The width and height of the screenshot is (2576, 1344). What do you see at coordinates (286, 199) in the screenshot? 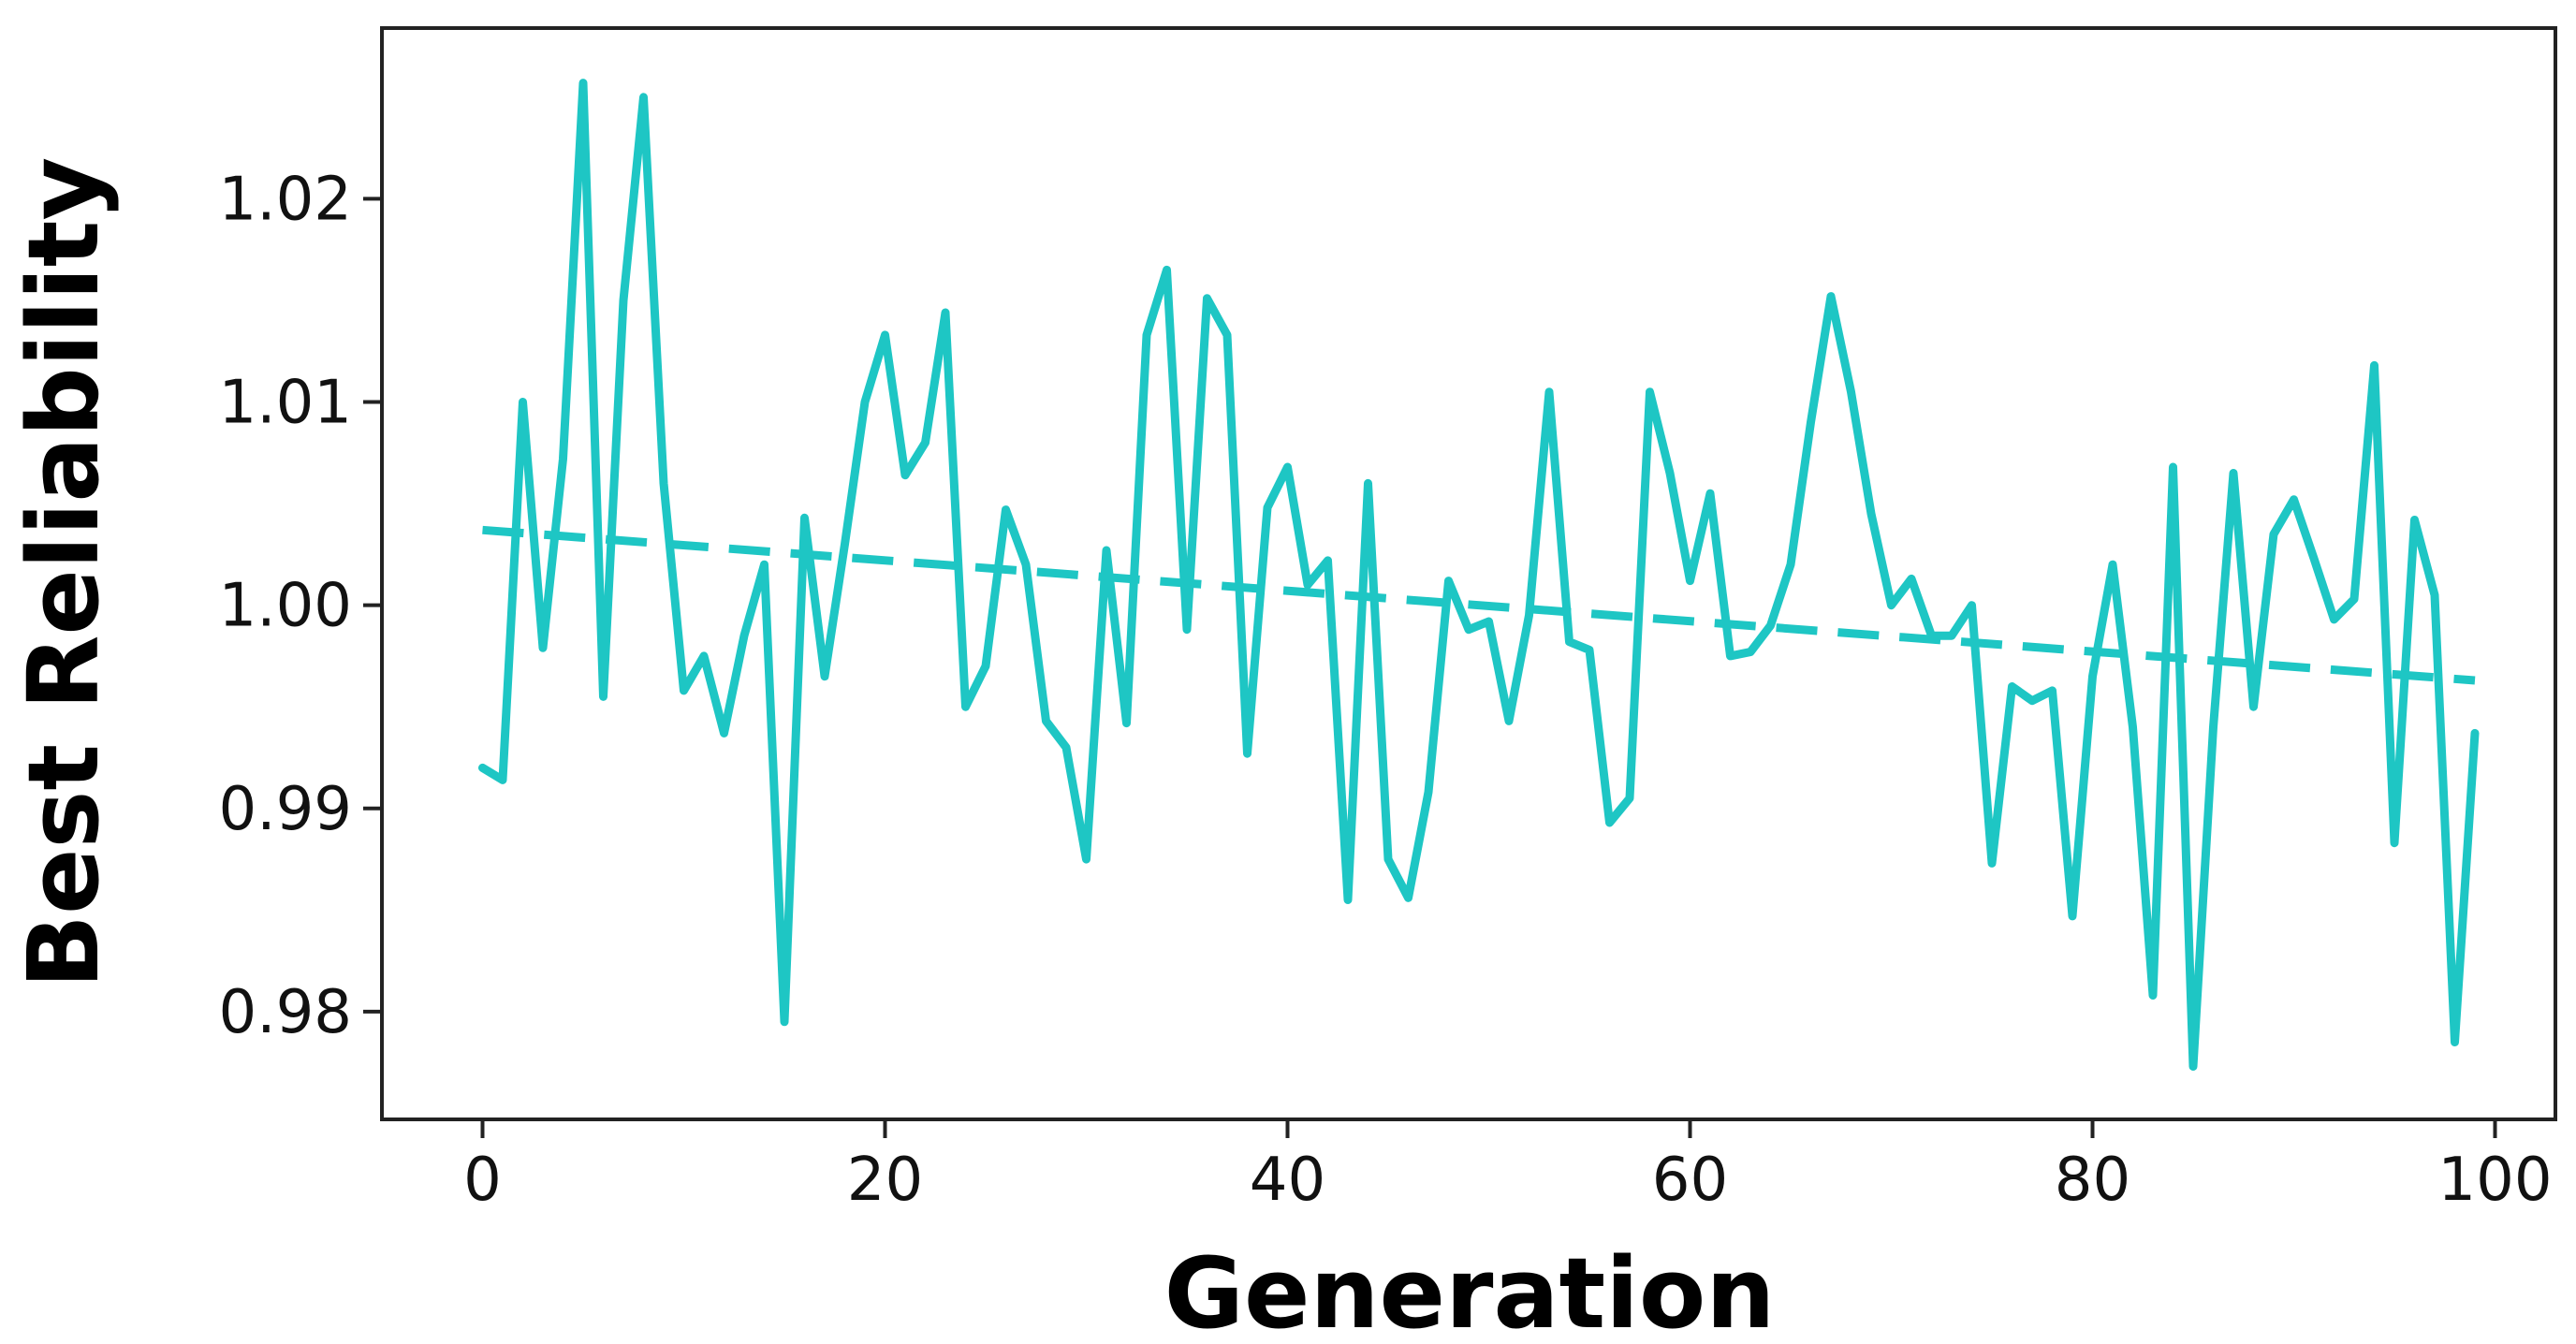
I see `y-tick-label: 1.02` at bounding box center [286, 199].